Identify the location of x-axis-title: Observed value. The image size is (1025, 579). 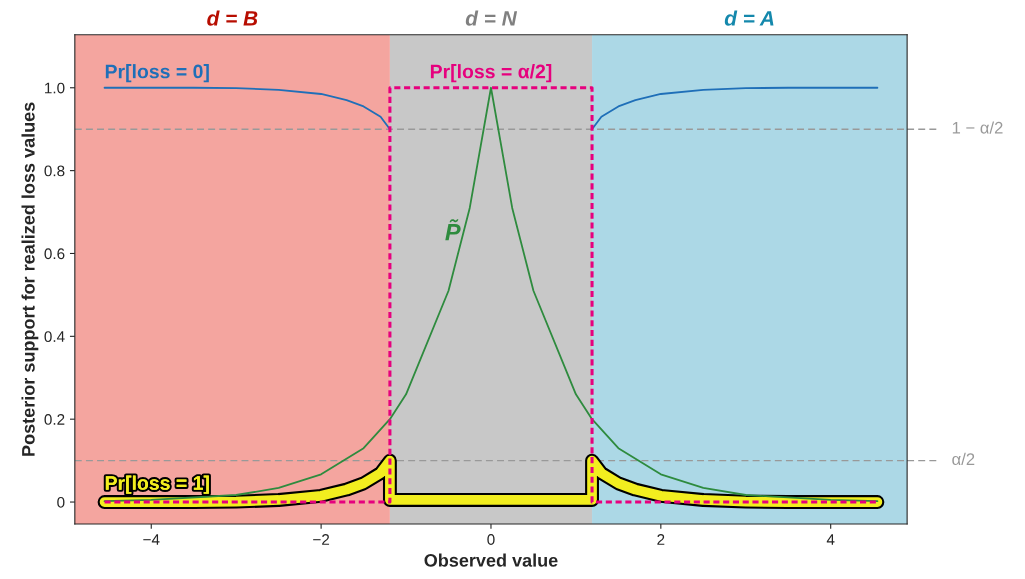
(491, 560).